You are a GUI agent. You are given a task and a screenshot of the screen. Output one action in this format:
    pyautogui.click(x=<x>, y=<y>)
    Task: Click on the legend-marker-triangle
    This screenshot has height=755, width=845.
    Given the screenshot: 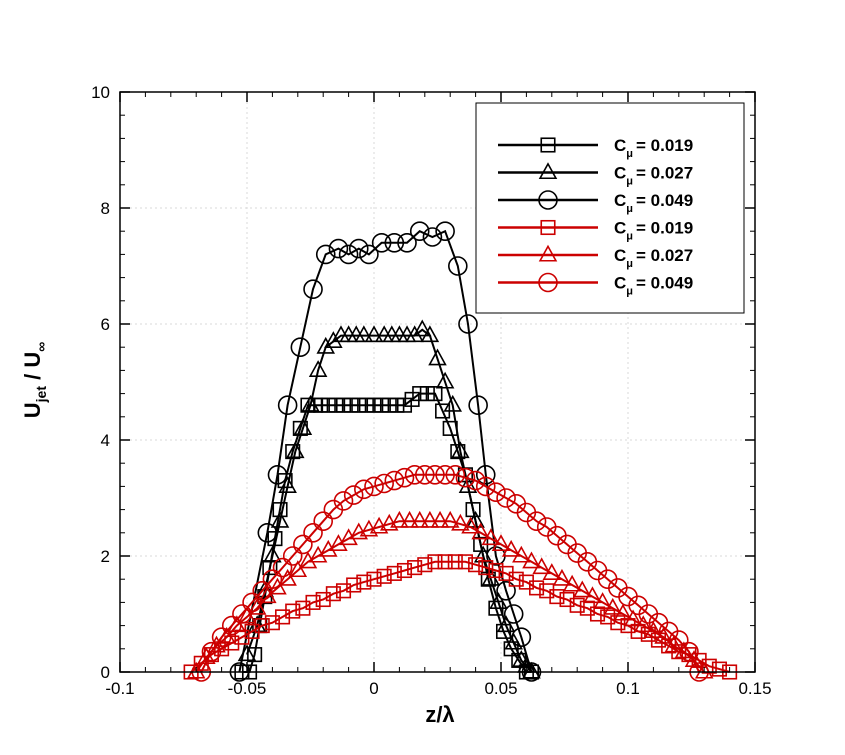 What is the action you would take?
    pyautogui.click(x=548, y=253)
    